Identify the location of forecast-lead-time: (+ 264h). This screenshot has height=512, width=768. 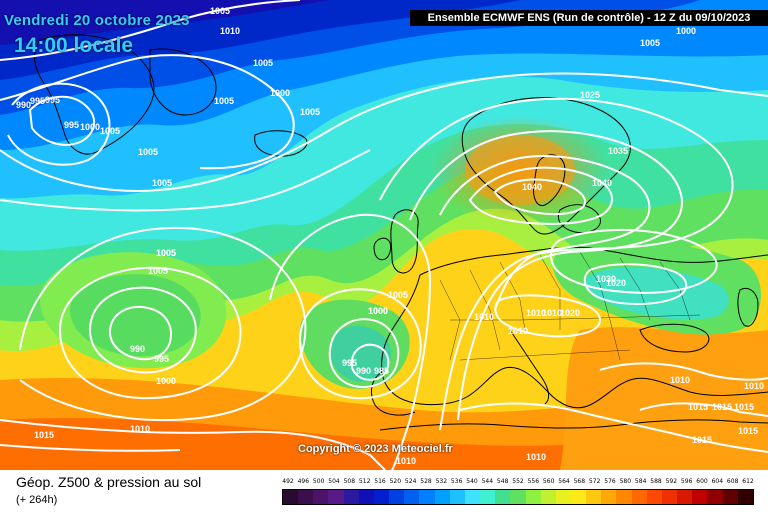
(37, 500).